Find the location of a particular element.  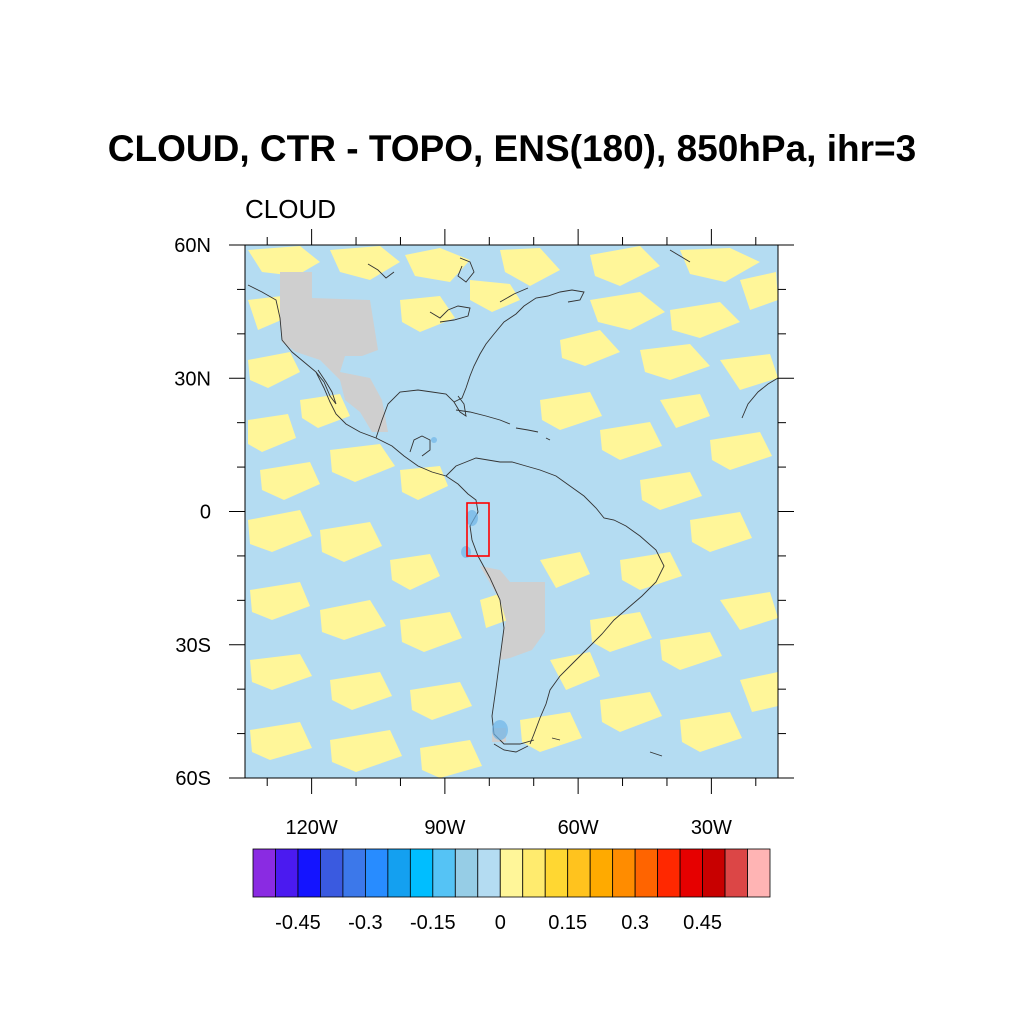

colorbar-label: 0.45 is located at coordinates (702, 923).